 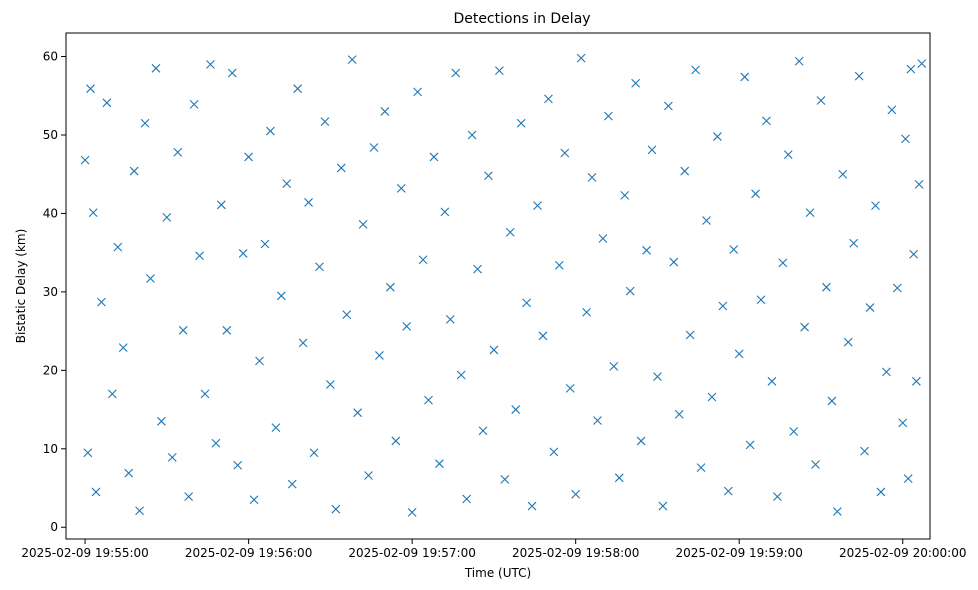 I want to click on y-tick-label: 50, so click(x=50, y=135).